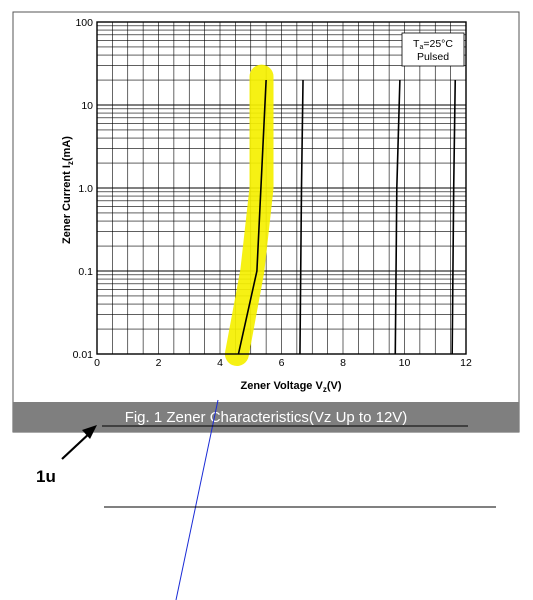 The width and height of the screenshot is (533, 600). What do you see at coordinates (343, 363) in the screenshot?
I see `x-tick-label: 8` at bounding box center [343, 363].